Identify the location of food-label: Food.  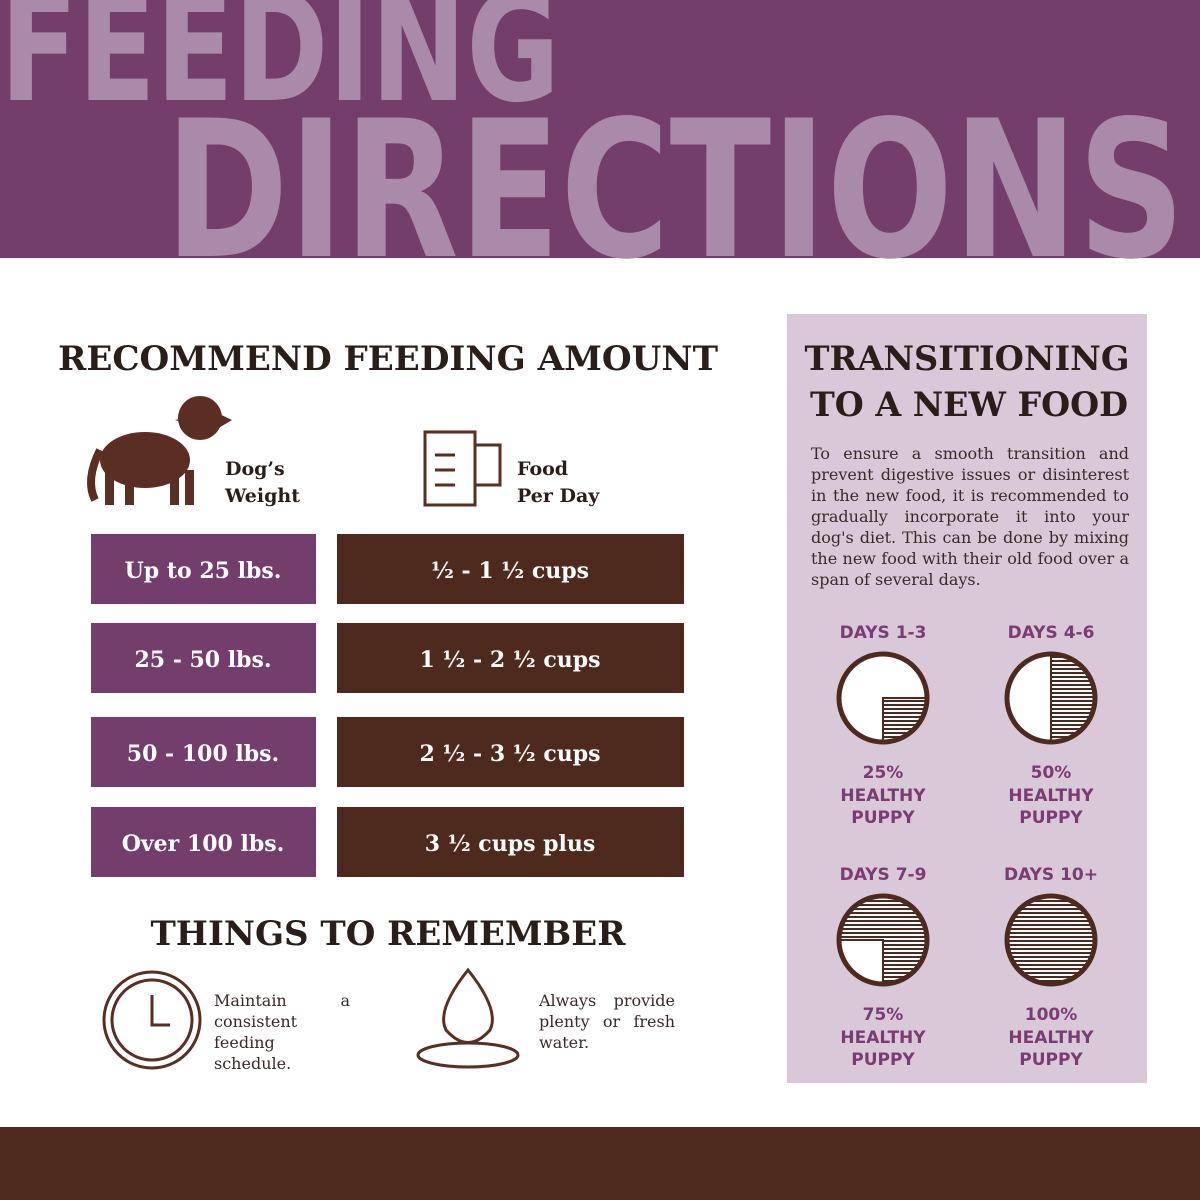
(542, 469).